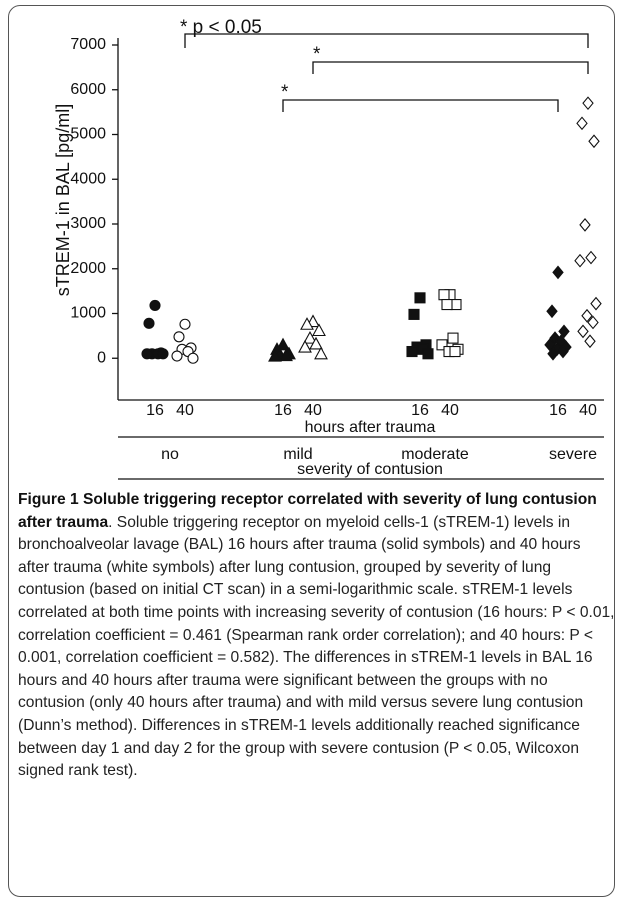 This screenshot has height=903, width=625. I want to click on y-tick-label: 5000, so click(88, 134).